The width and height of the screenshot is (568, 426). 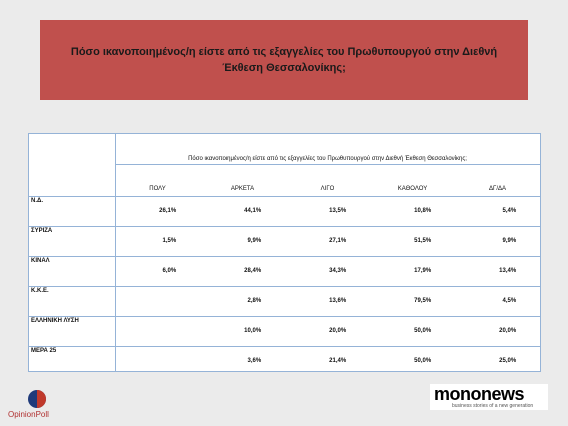 What do you see at coordinates (254, 361) in the screenshot?
I see `cell-value: 3,6%` at bounding box center [254, 361].